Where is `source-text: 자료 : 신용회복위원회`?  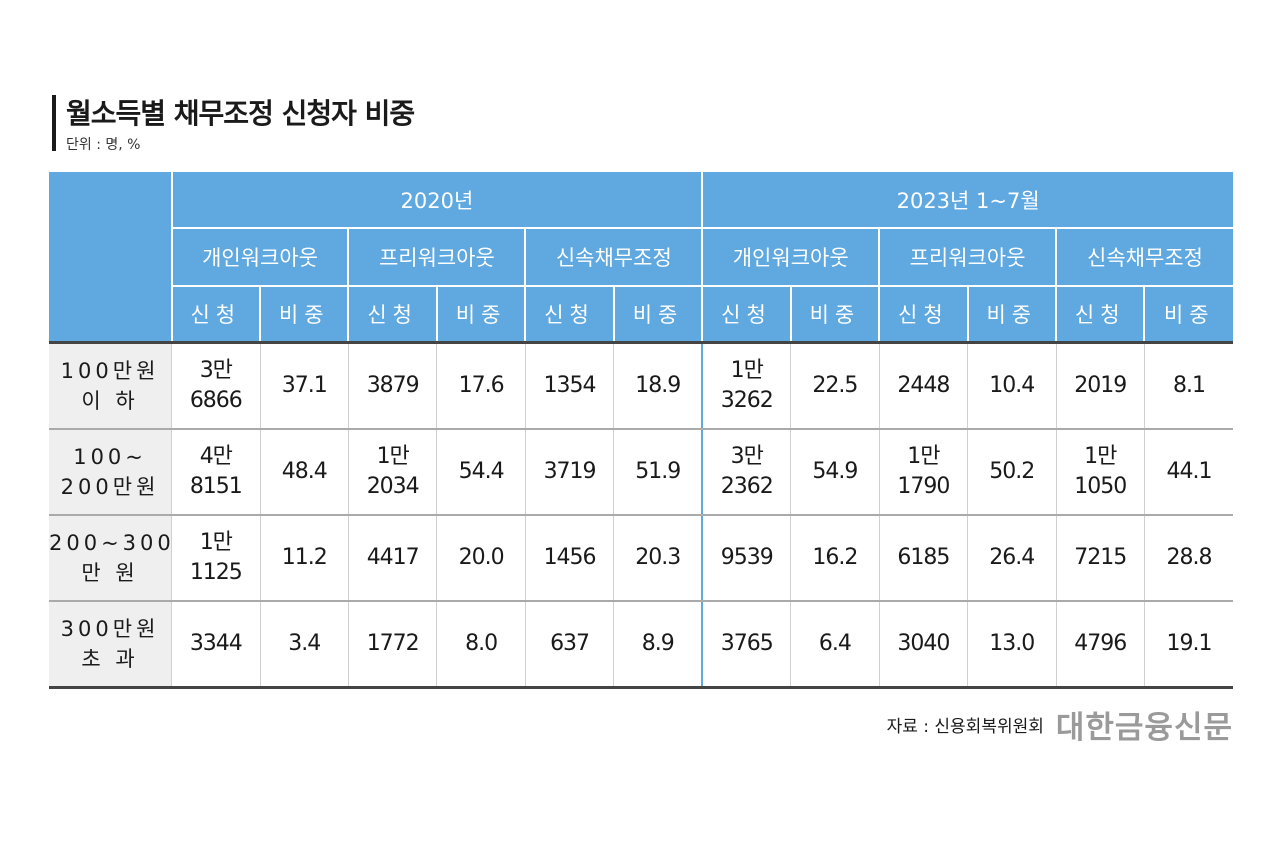 source-text: 자료 : 신용회복위원회 is located at coordinates (965, 727).